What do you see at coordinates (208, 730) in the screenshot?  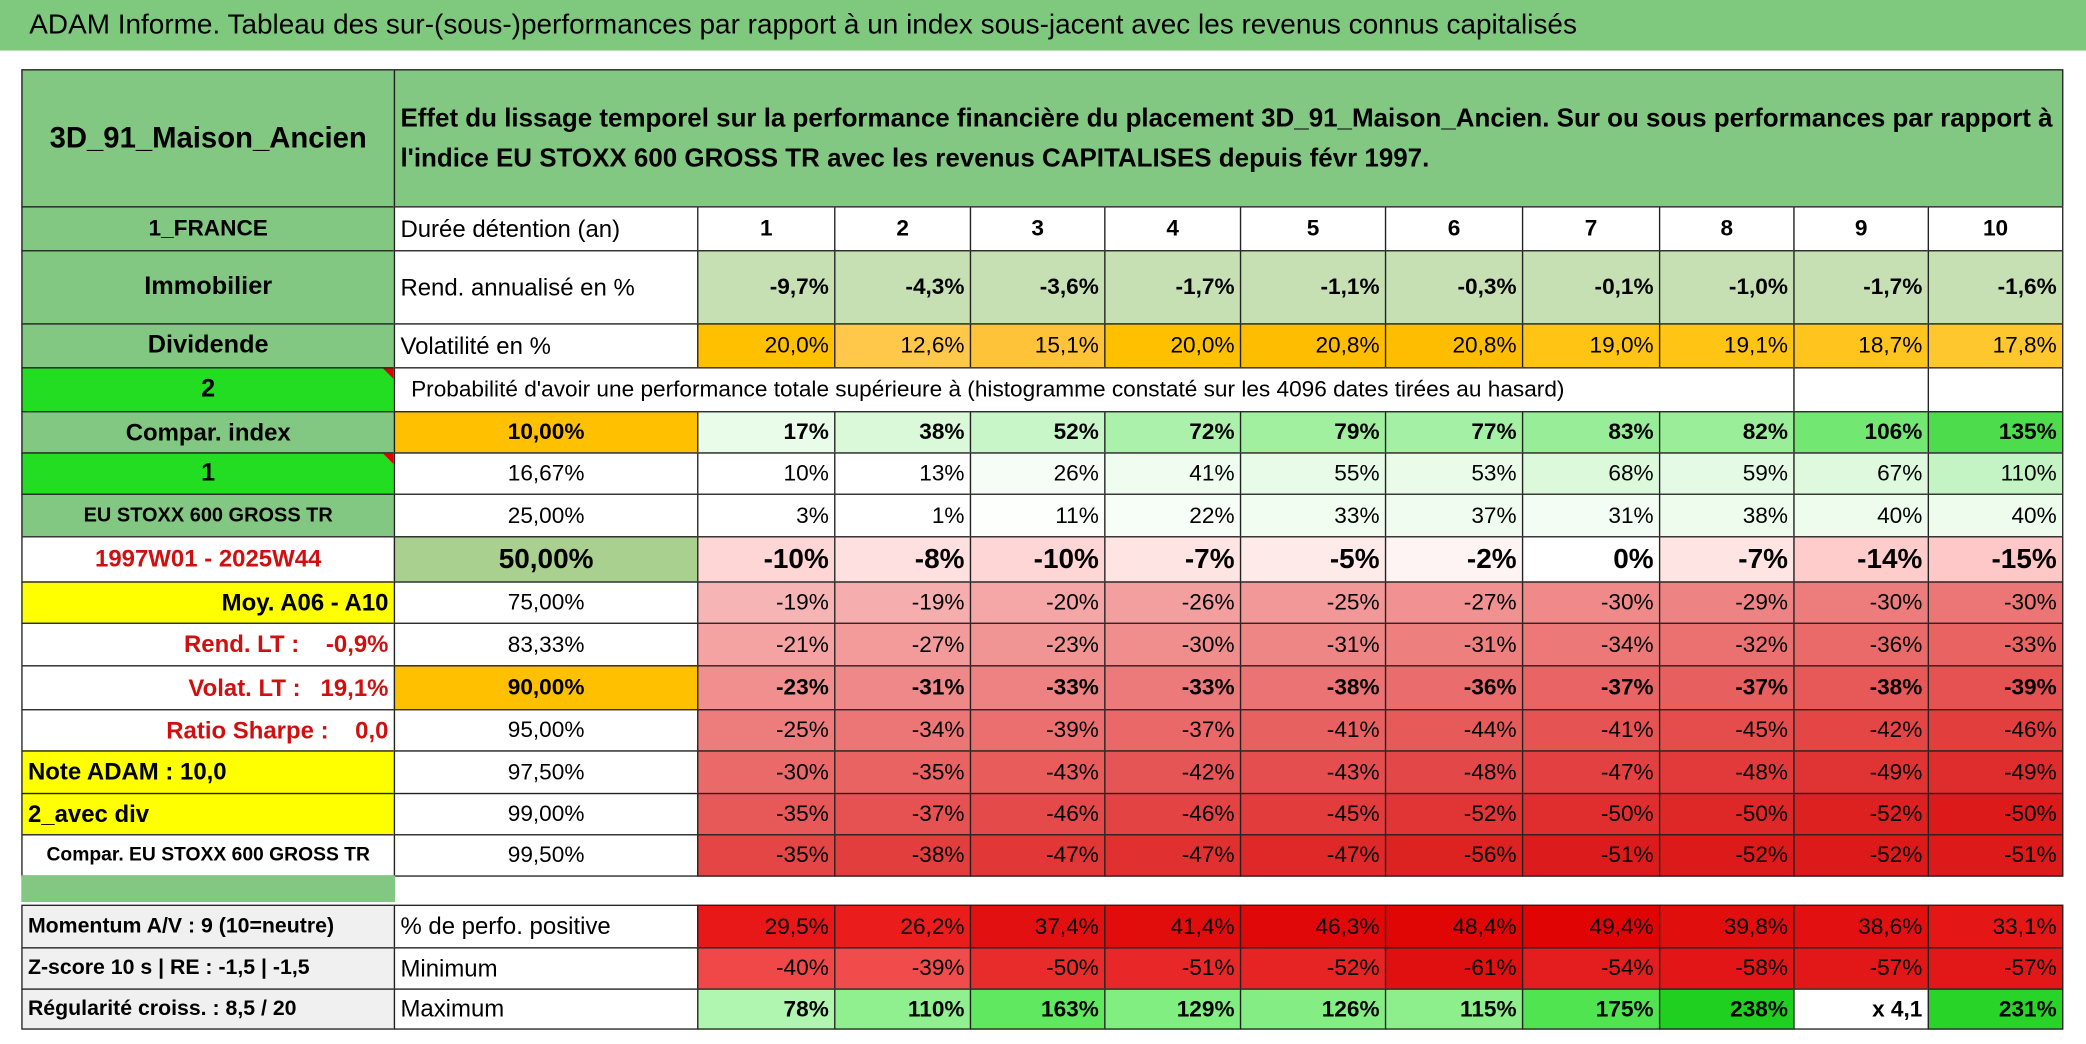 I see `table-cell: Ratio Sharpe : 0,0` at bounding box center [208, 730].